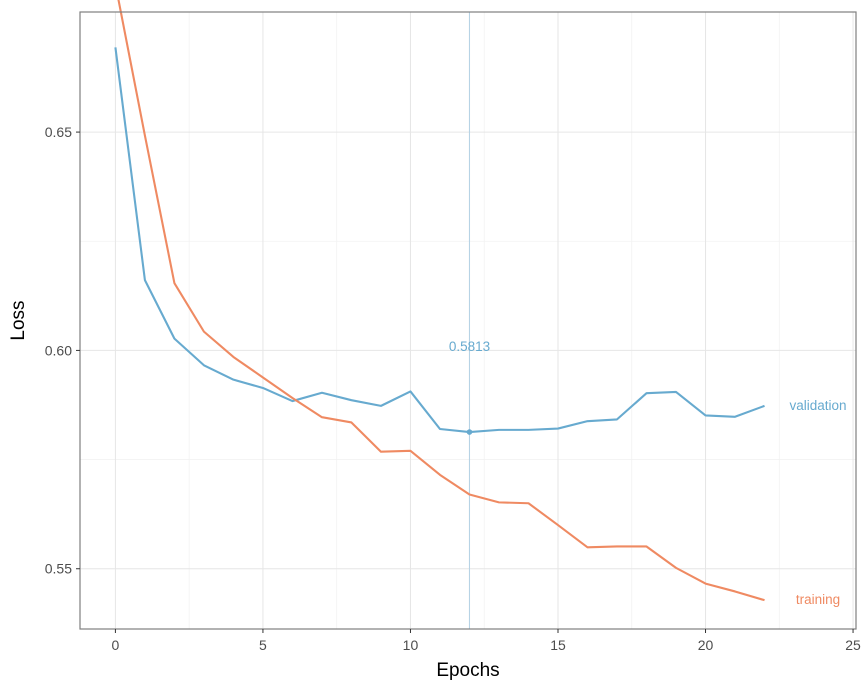 The height and width of the screenshot is (691, 867). What do you see at coordinates (411, 645) in the screenshot?
I see `x-tick-label: 10` at bounding box center [411, 645].